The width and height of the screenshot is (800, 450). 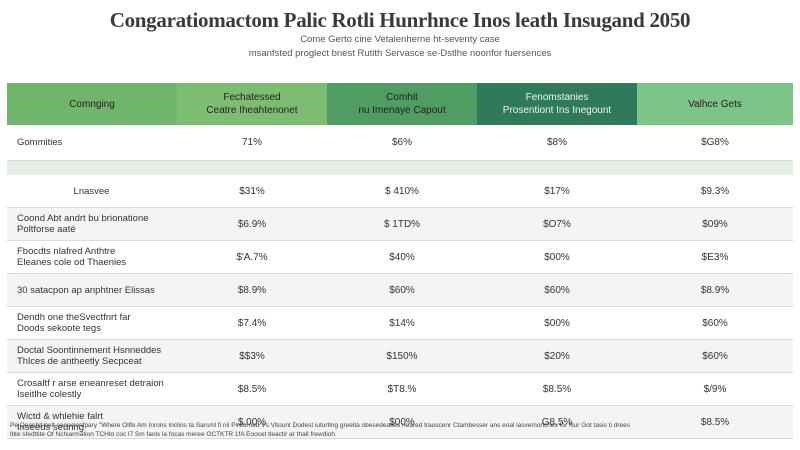 I want to click on table-cell: $6%, so click(x=402, y=143).